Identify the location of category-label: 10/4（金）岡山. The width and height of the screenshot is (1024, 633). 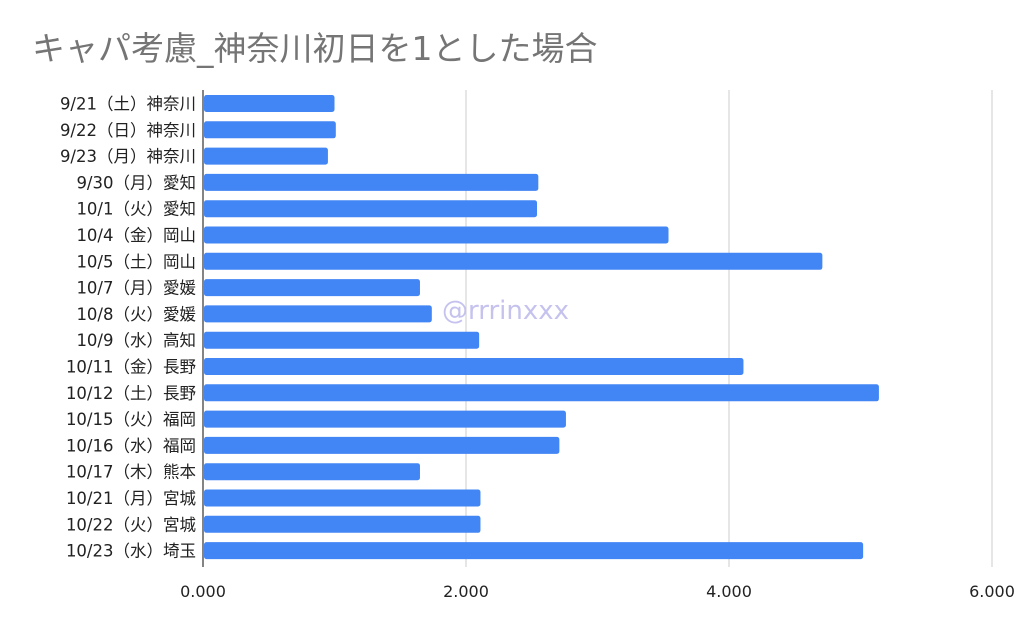
(136, 235).